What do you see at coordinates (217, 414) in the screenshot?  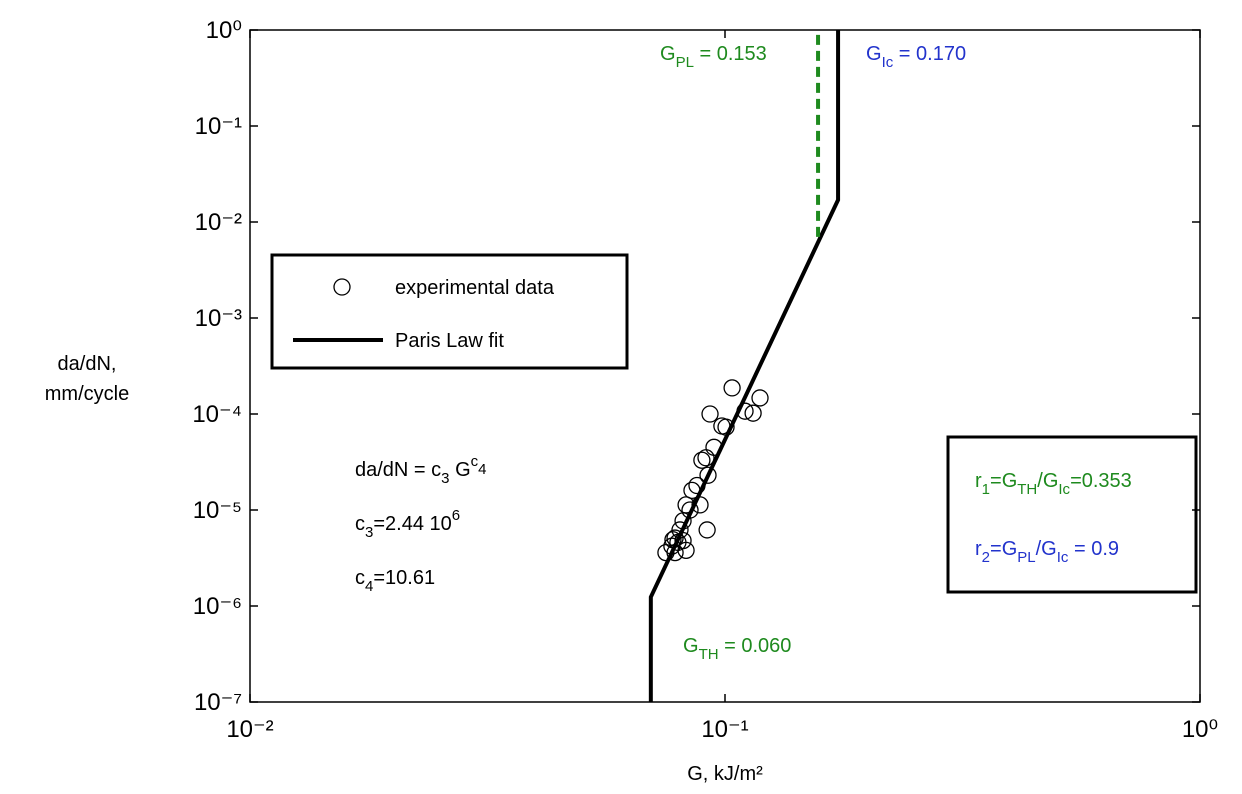 I see `y-tick-label: 10⁻⁴` at bounding box center [217, 414].